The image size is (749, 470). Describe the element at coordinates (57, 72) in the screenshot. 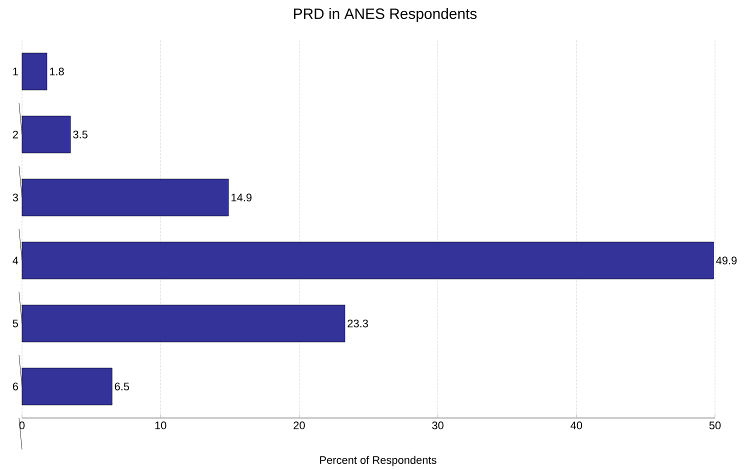

I see `data-label: 1.8` at that location.